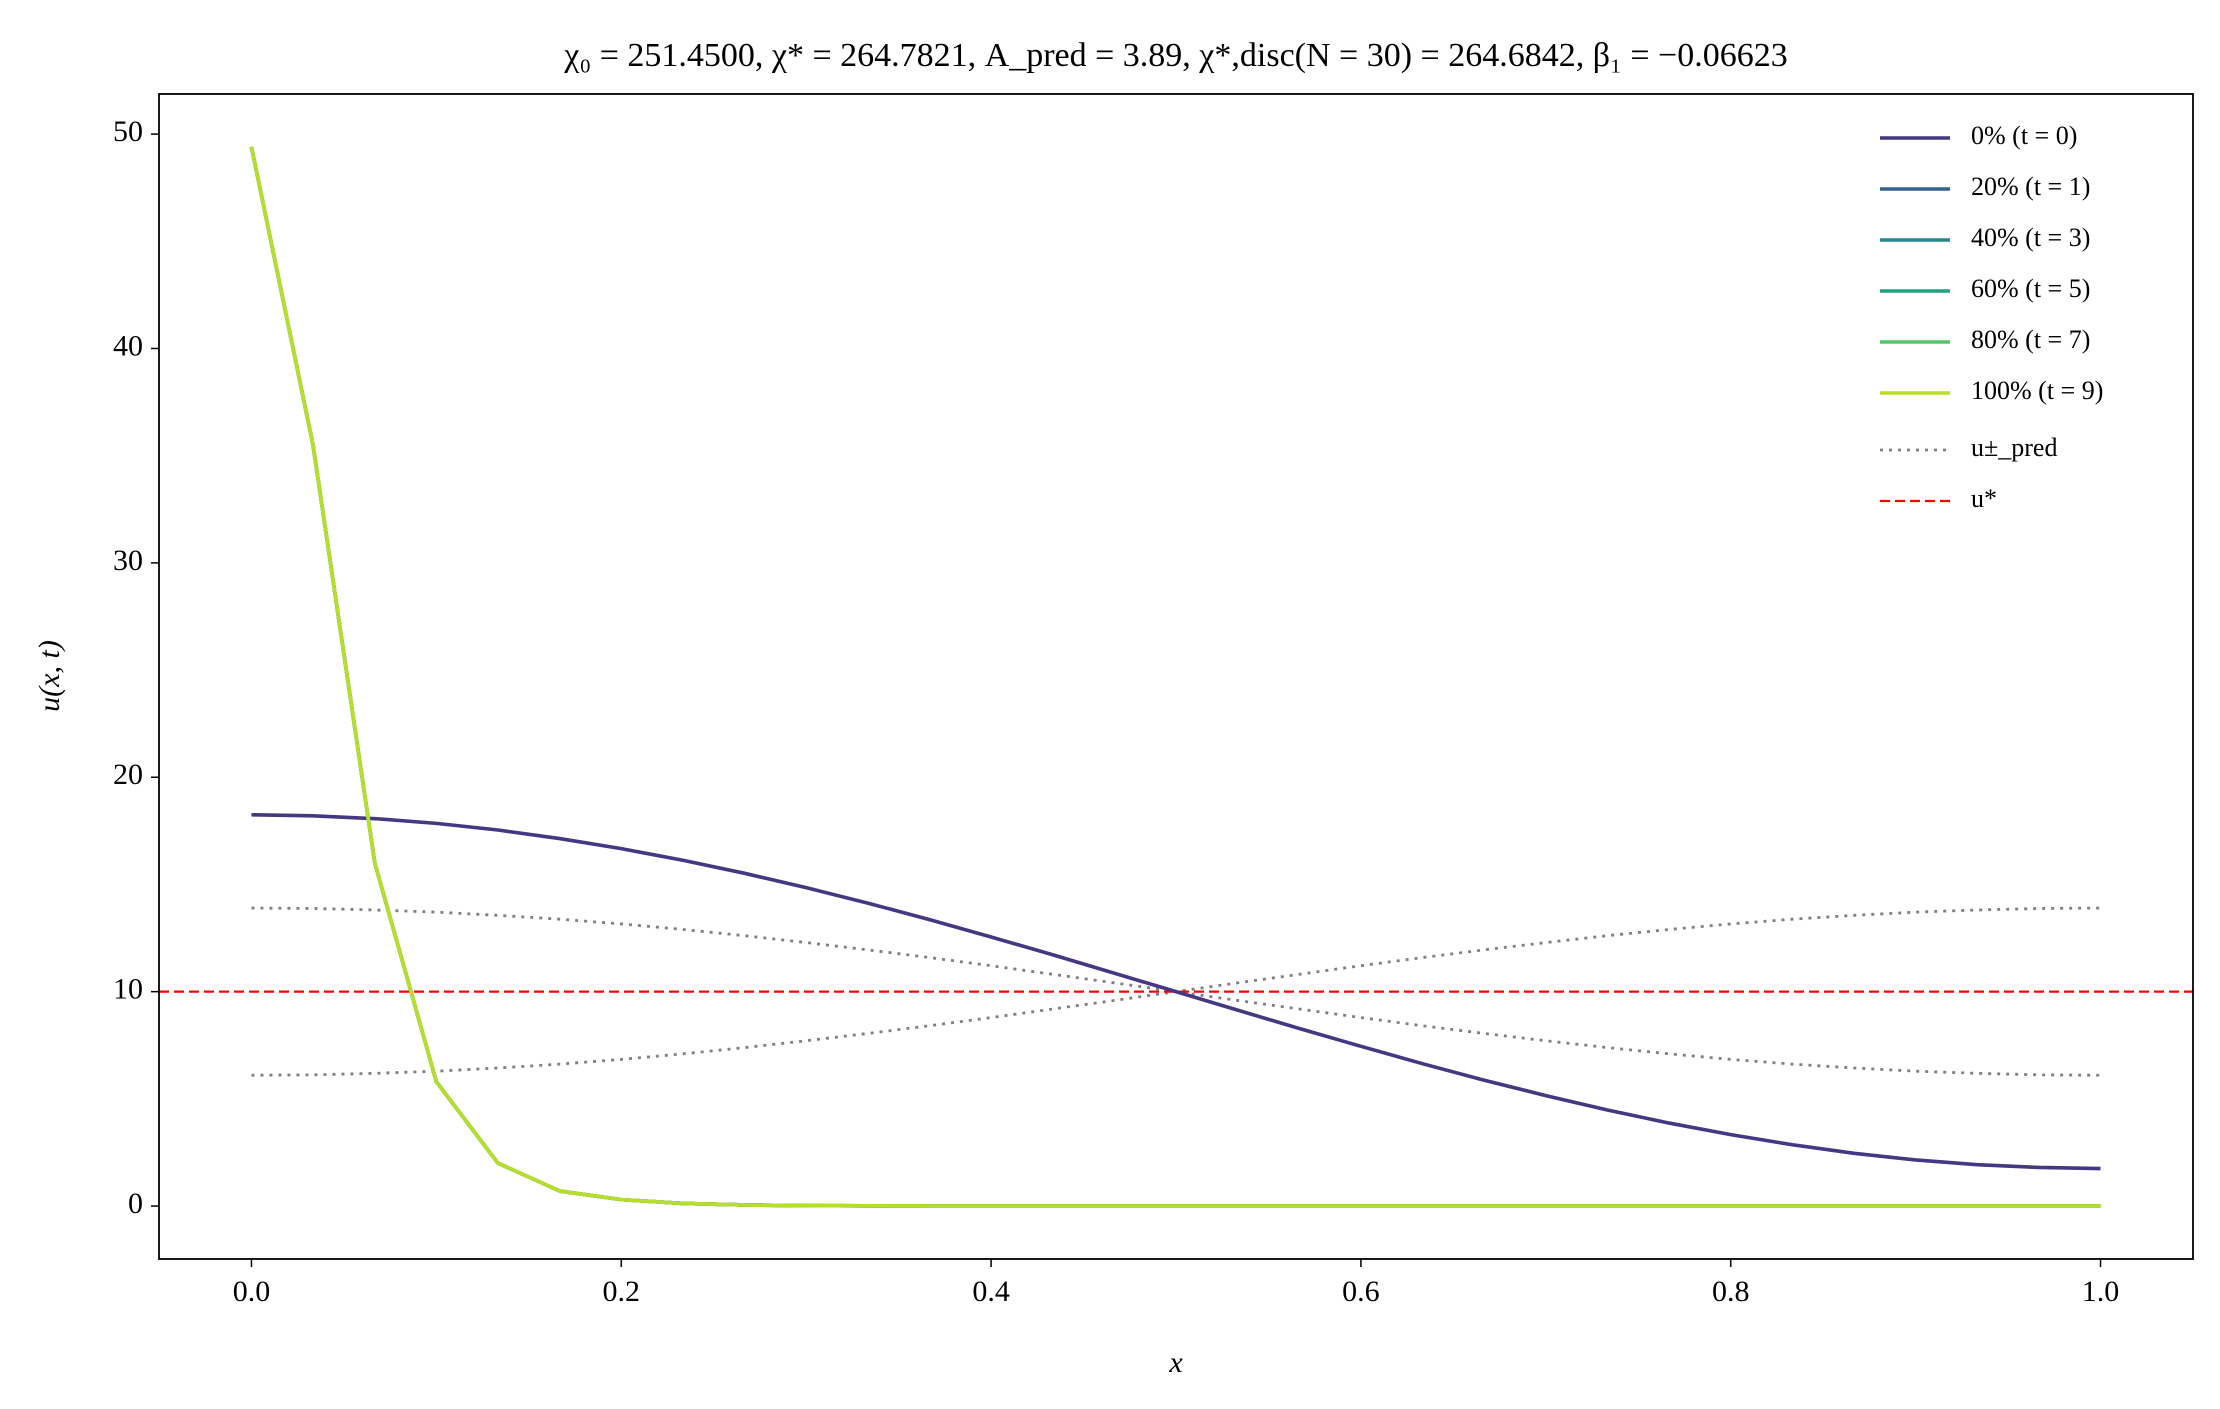 This screenshot has width=2220, height=1409. Describe the element at coordinates (1984, 498) in the screenshot. I see `legend-label: u*` at that location.